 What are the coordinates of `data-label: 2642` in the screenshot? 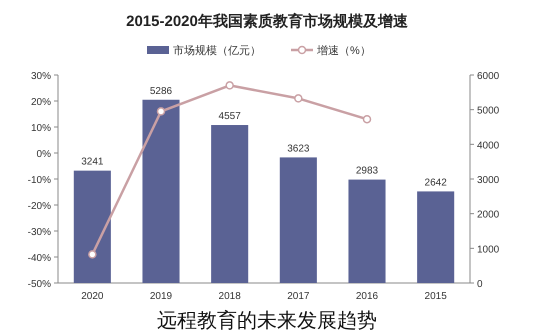 It's located at (436, 182).